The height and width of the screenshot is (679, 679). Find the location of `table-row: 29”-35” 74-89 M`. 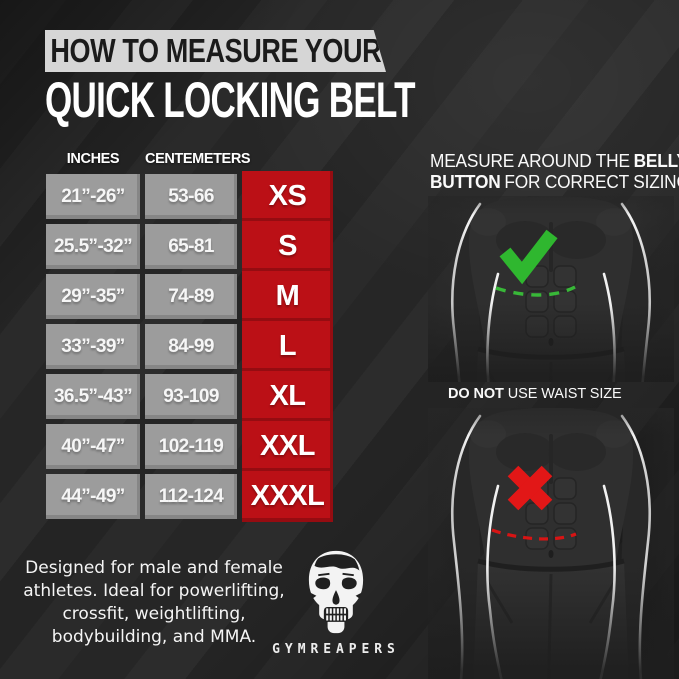

table-row: 29”-35” 74-89 M is located at coordinates (189, 296).